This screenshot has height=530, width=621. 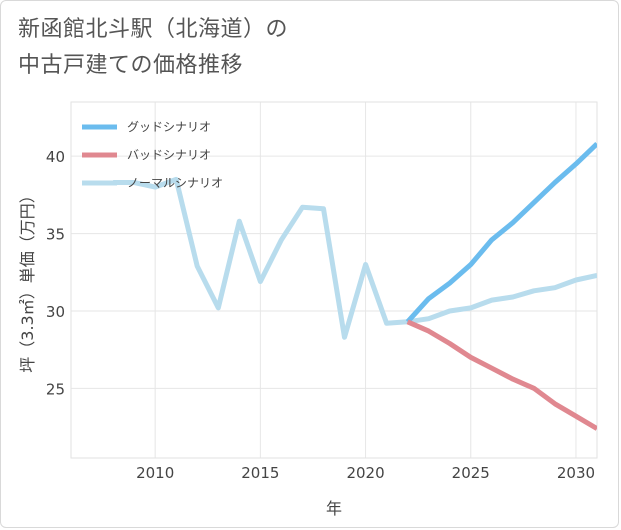 I want to click on x-axis-title: 年, so click(x=334, y=508).